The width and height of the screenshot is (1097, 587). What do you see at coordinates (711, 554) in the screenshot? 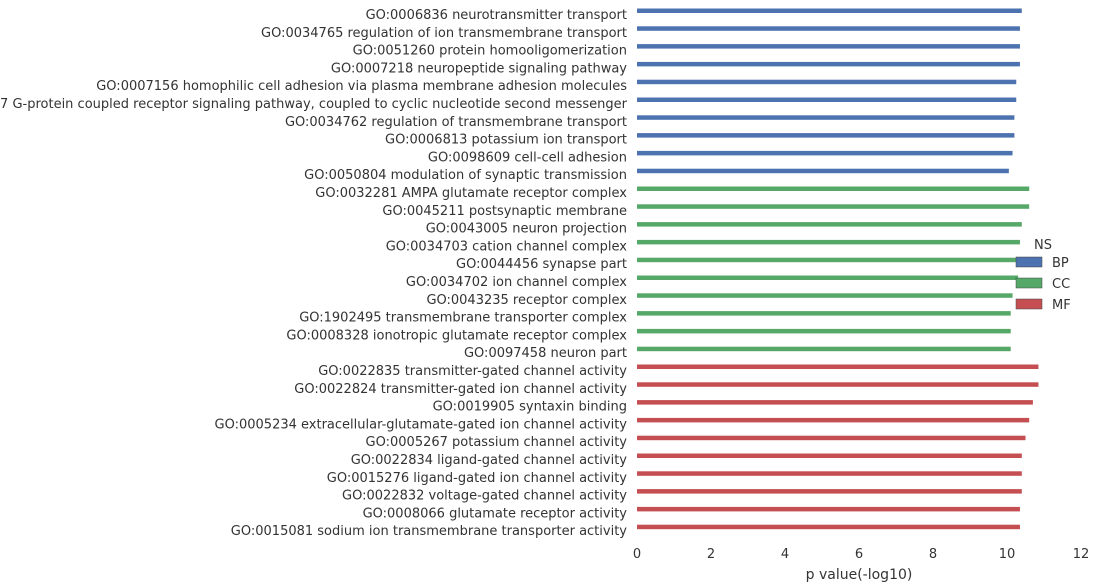
I see `x-tick-label: 2` at bounding box center [711, 554].